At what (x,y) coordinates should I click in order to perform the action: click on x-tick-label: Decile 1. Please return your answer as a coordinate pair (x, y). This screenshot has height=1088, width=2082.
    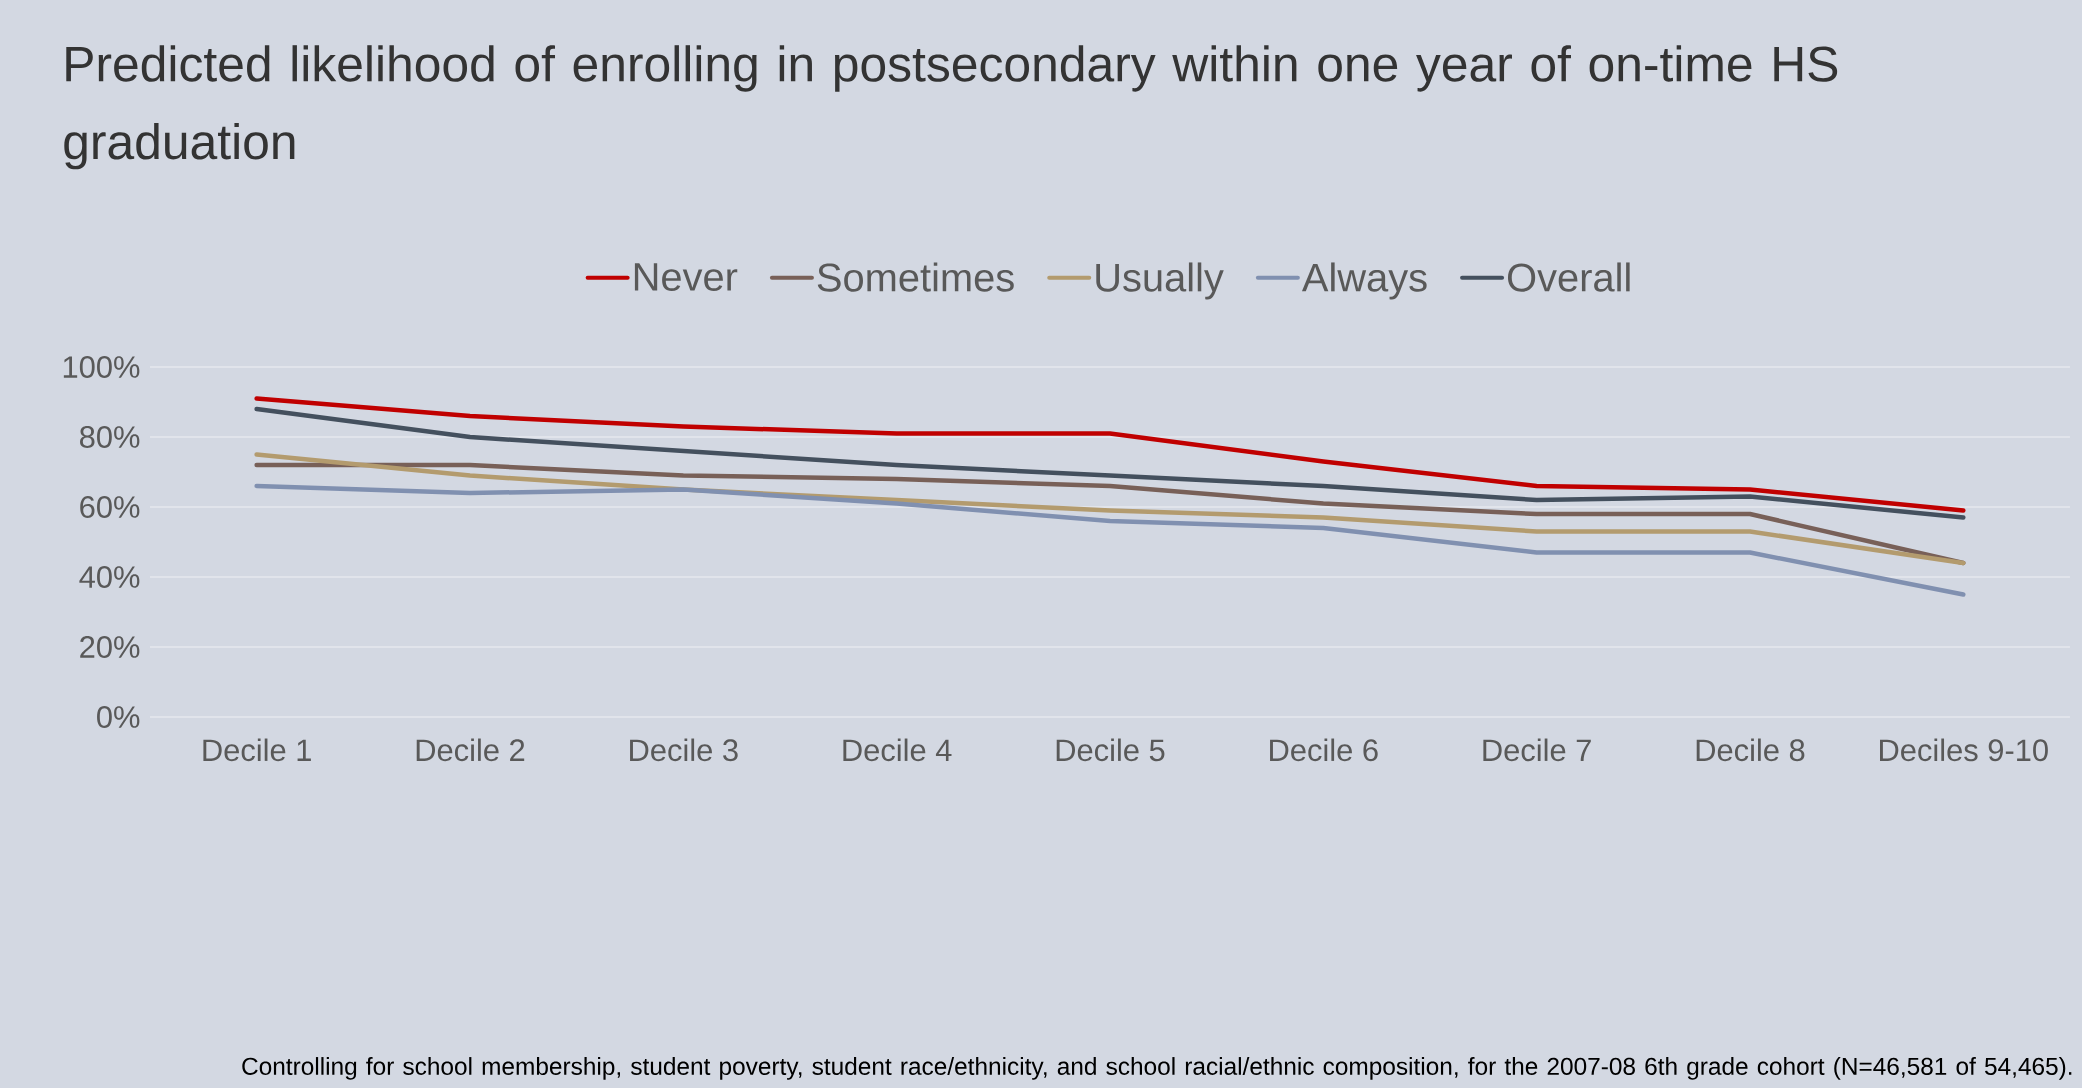
    Looking at the image, I should click on (257, 750).